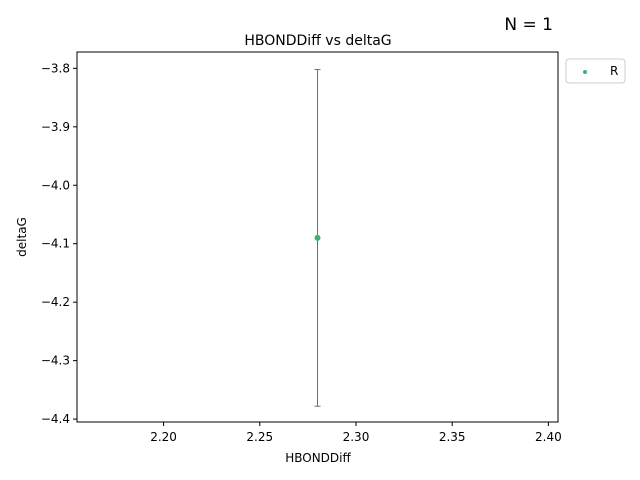 The image size is (640, 480). Describe the element at coordinates (318, 458) in the screenshot. I see `x-axis-label: HBONDDiff` at that location.